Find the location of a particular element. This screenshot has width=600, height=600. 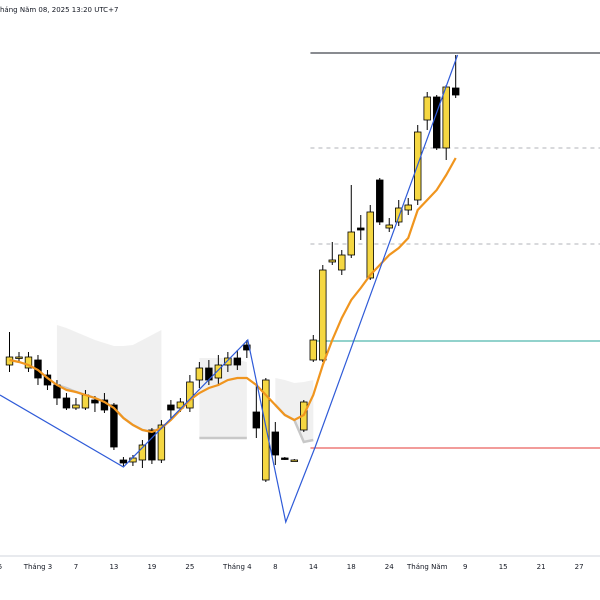

band is located at coordinates (109, 378).